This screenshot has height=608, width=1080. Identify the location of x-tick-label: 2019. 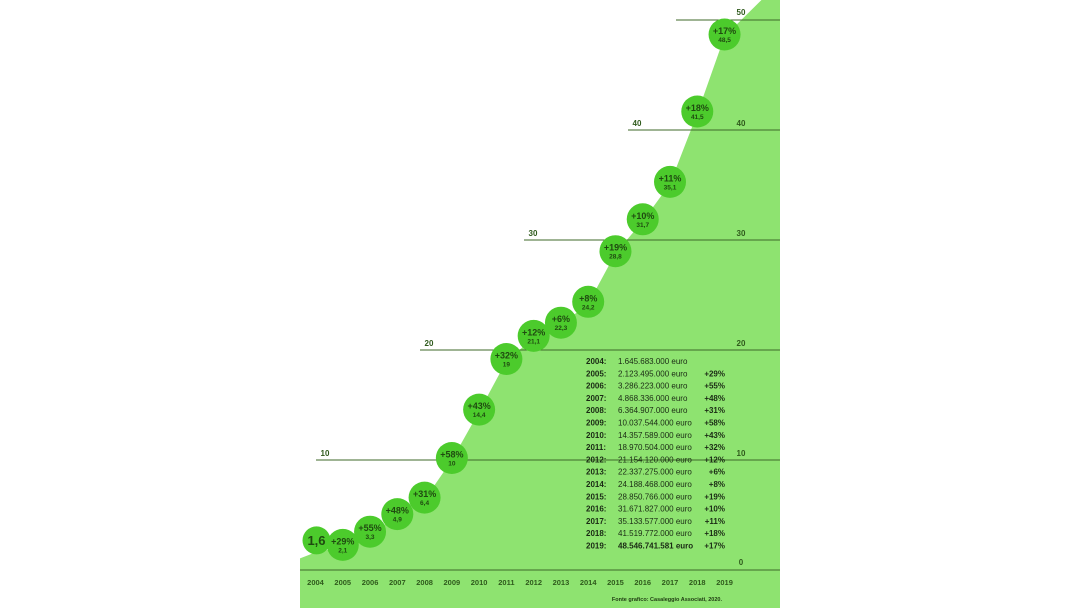
(724, 582).